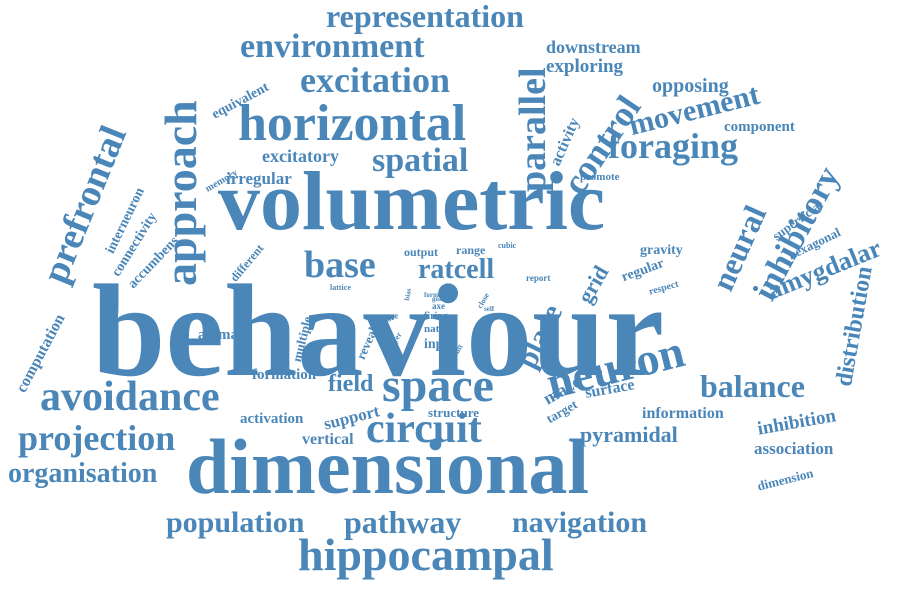 The image size is (900, 589). I want to click on word-excitation: excitation, so click(375, 80).